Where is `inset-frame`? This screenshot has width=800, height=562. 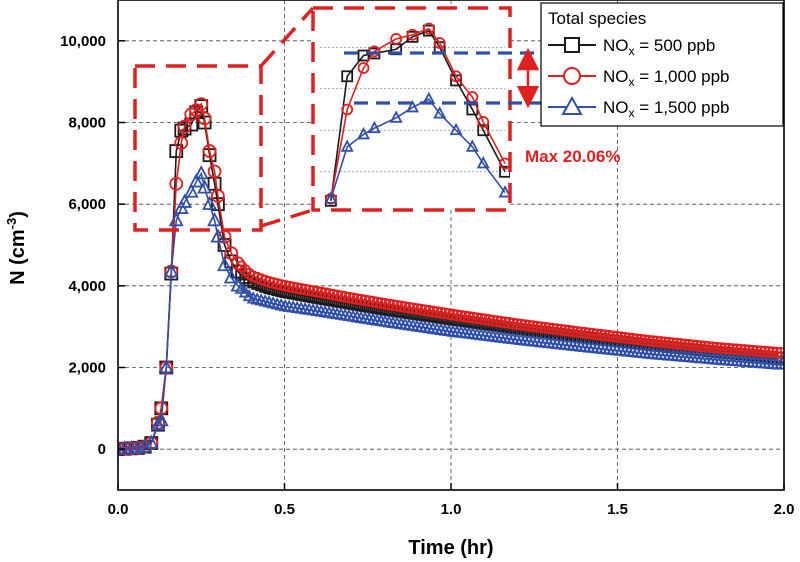 inset-frame is located at coordinates (411, 109).